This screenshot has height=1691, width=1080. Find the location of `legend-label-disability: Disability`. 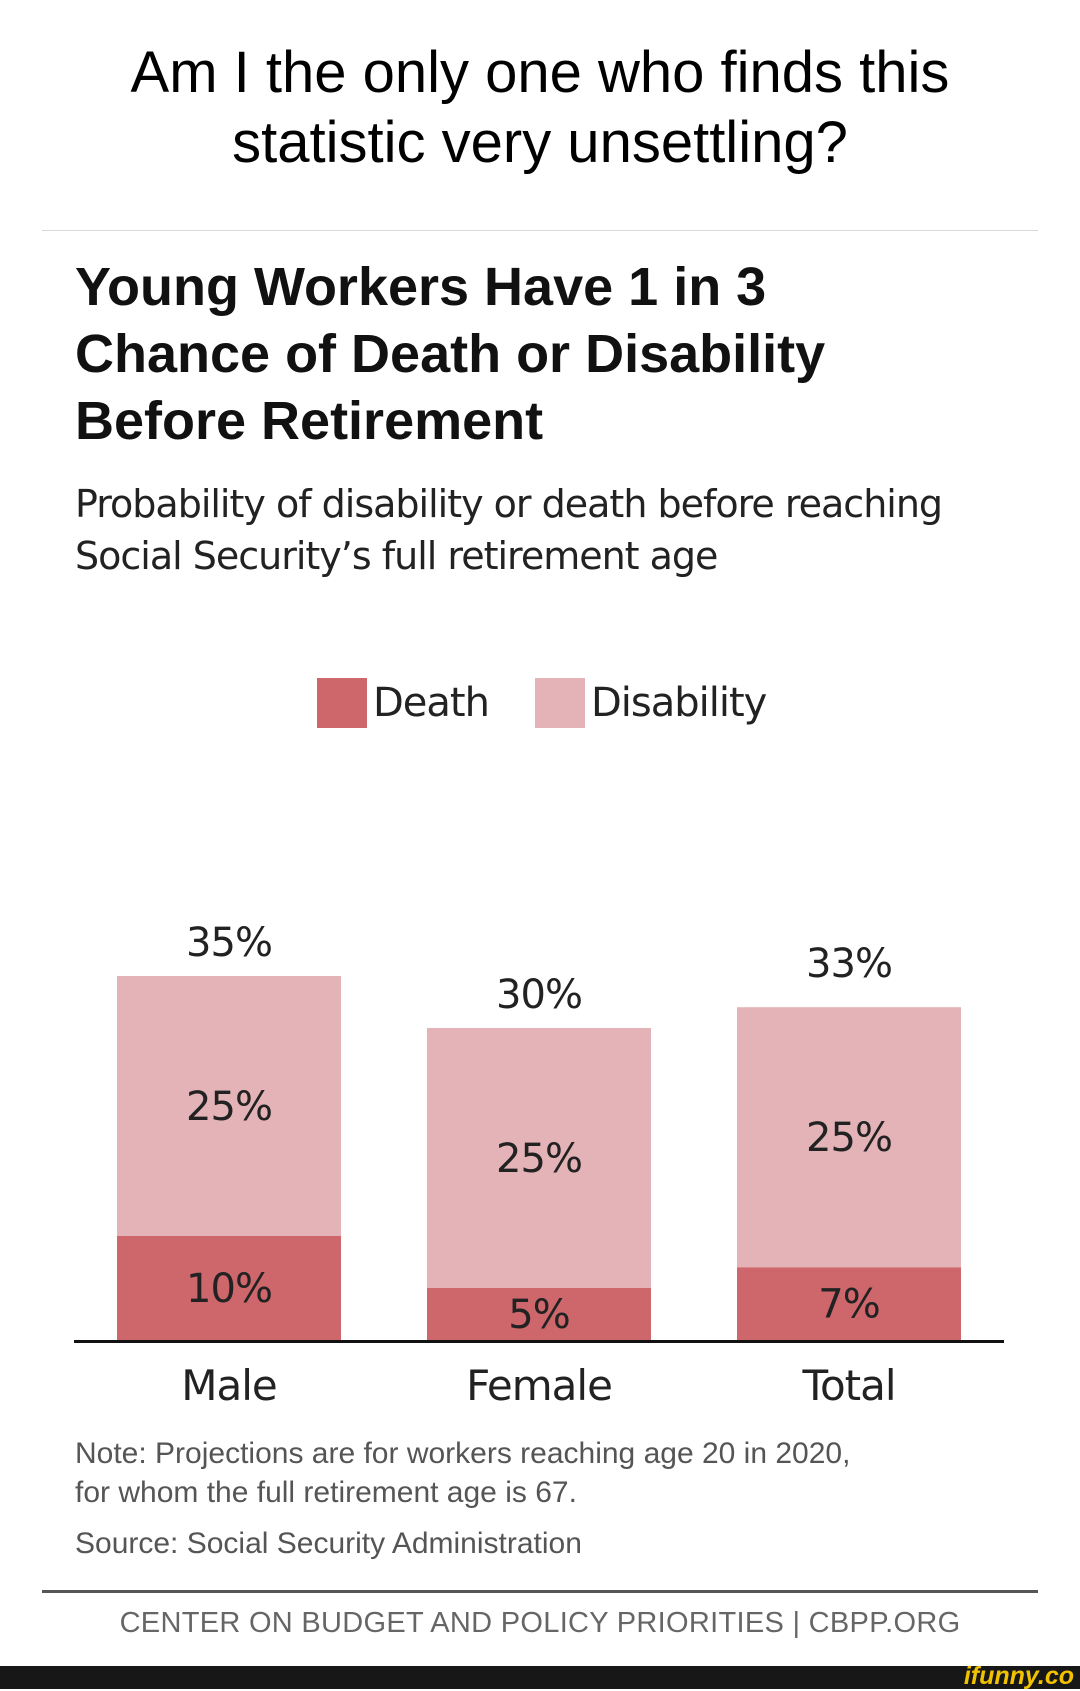

legend-label-disability: Disability is located at coordinates (678, 703).